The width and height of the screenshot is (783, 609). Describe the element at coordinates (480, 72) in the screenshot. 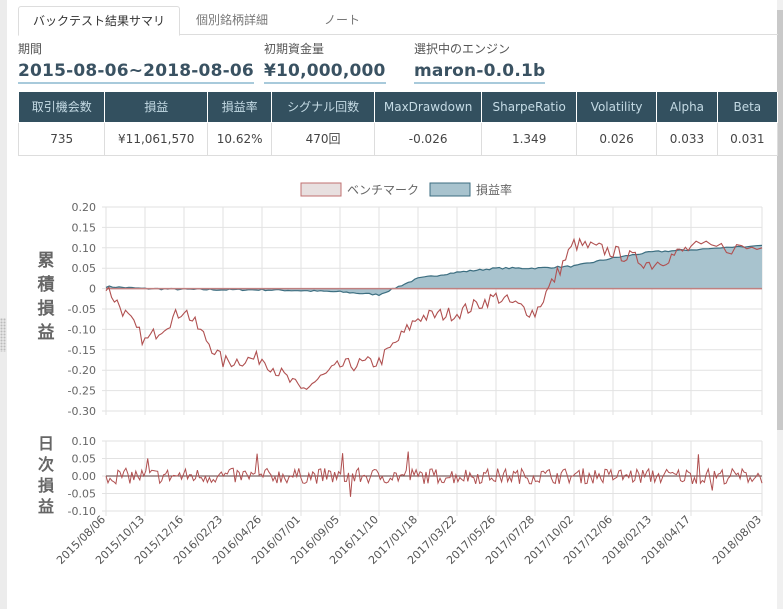

I see `engine-value: maron-0.0.1b` at that location.